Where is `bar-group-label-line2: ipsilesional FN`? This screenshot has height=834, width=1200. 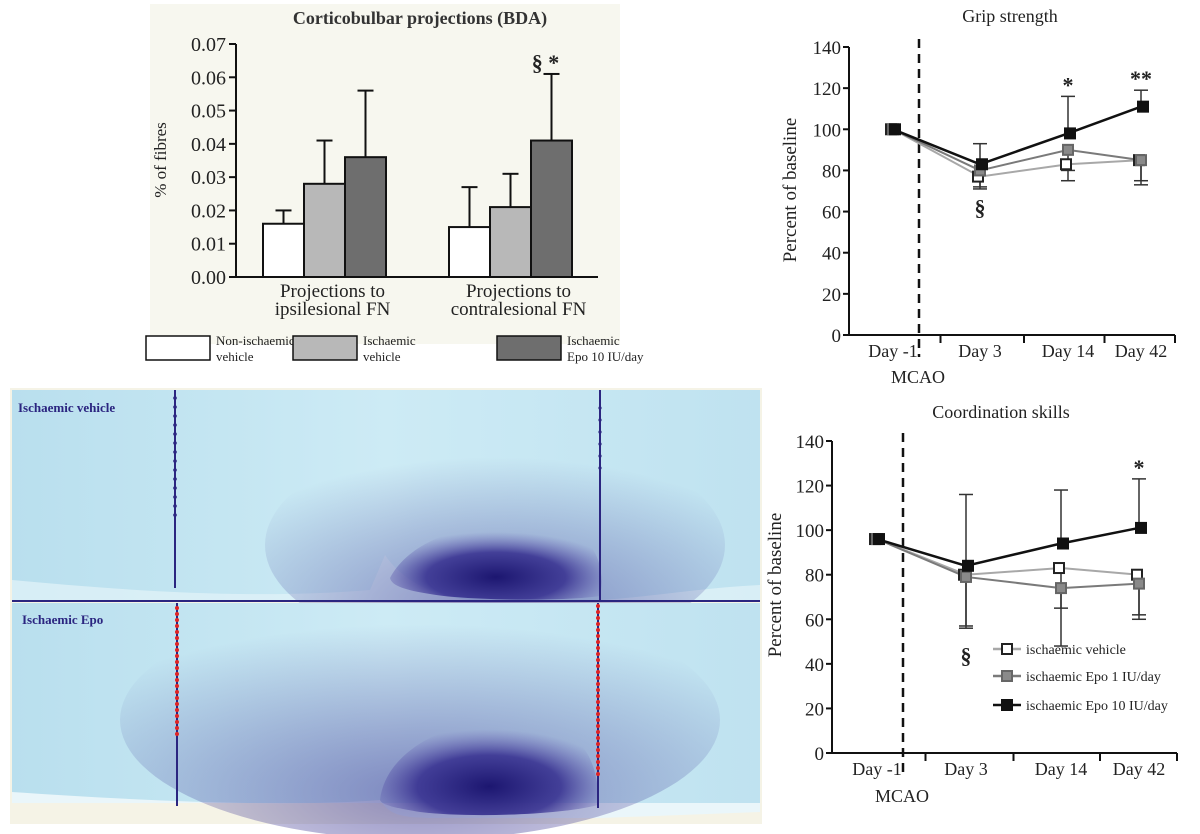 bar-group-label-line2: ipsilesional FN is located at coordinates (333, 309).